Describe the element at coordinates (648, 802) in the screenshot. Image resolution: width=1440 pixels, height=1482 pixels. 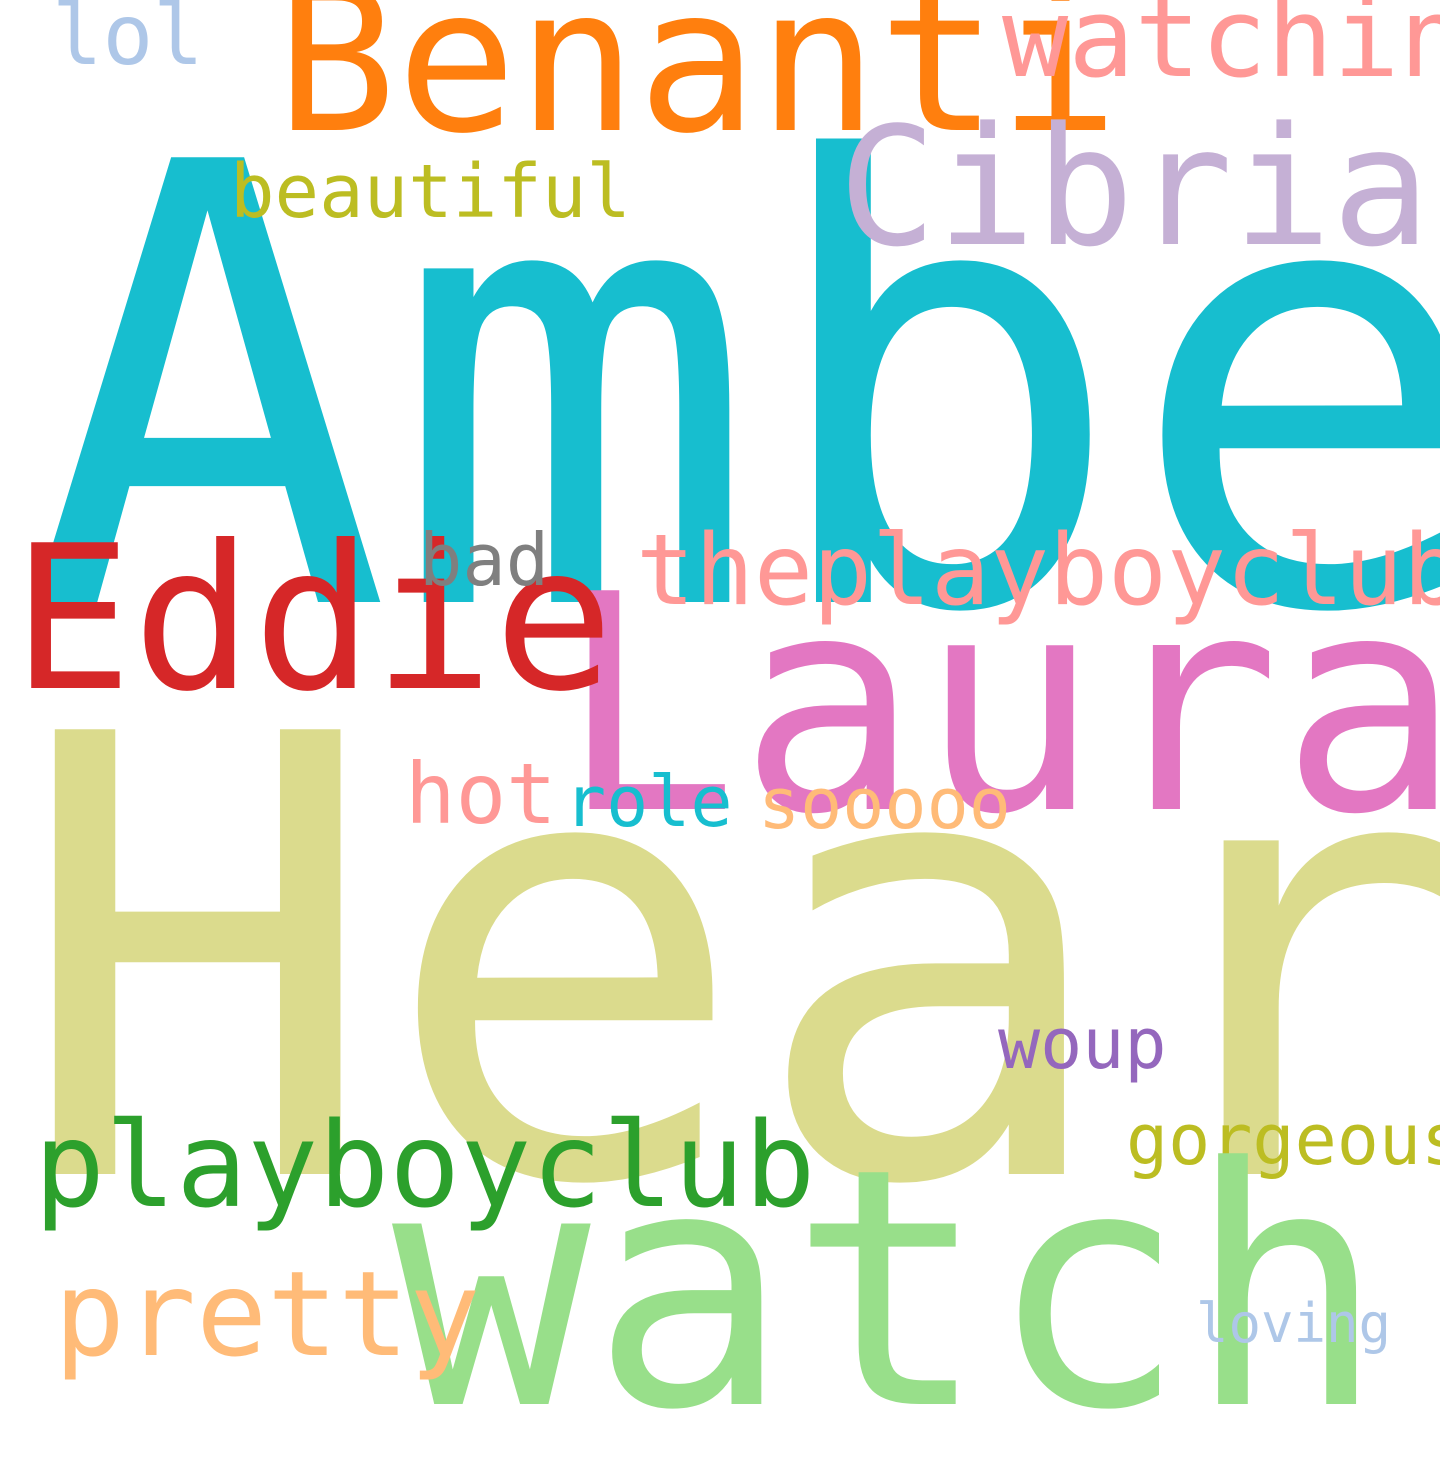
I see `word-role: role` at that location.